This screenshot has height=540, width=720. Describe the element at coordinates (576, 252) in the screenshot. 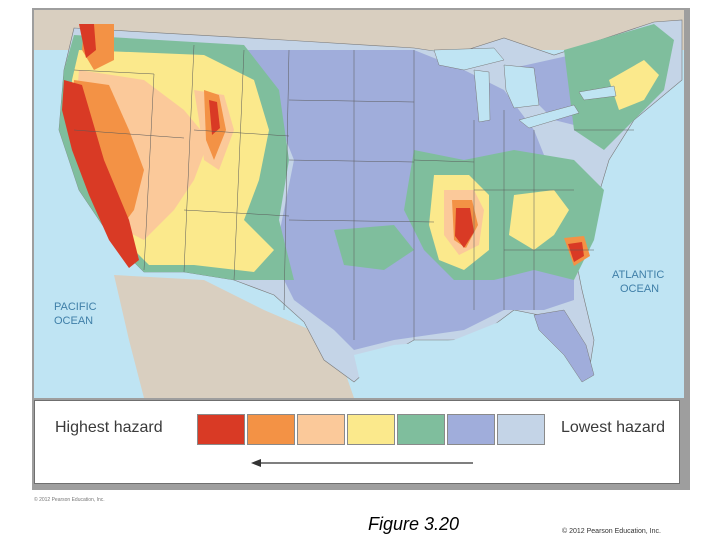

I see `charleston-highest` at that location.